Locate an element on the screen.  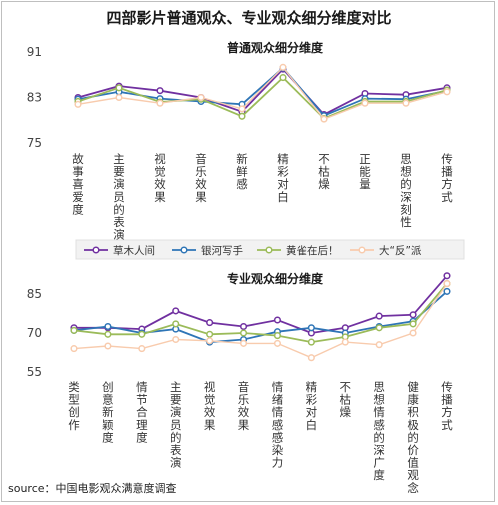
legend-label: 大“反”派 is located at coordinates (400, 250).